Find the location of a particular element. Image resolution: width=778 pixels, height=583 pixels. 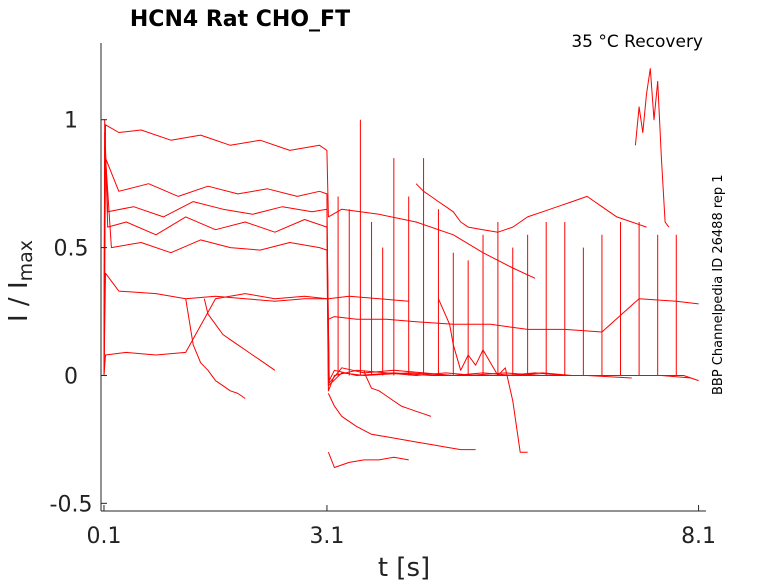

y-axis-label: I / Imax is located at coordinates (20, 281).